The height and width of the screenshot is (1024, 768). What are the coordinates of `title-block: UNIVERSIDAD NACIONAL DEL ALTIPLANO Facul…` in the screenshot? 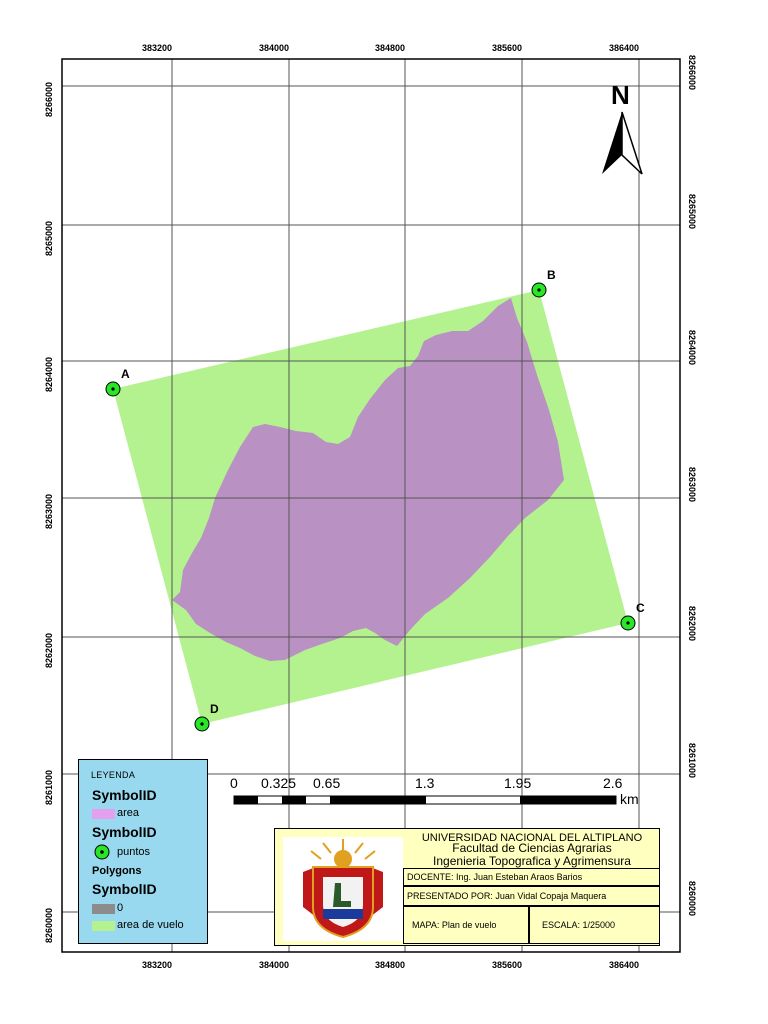 It's located at (467, 887).